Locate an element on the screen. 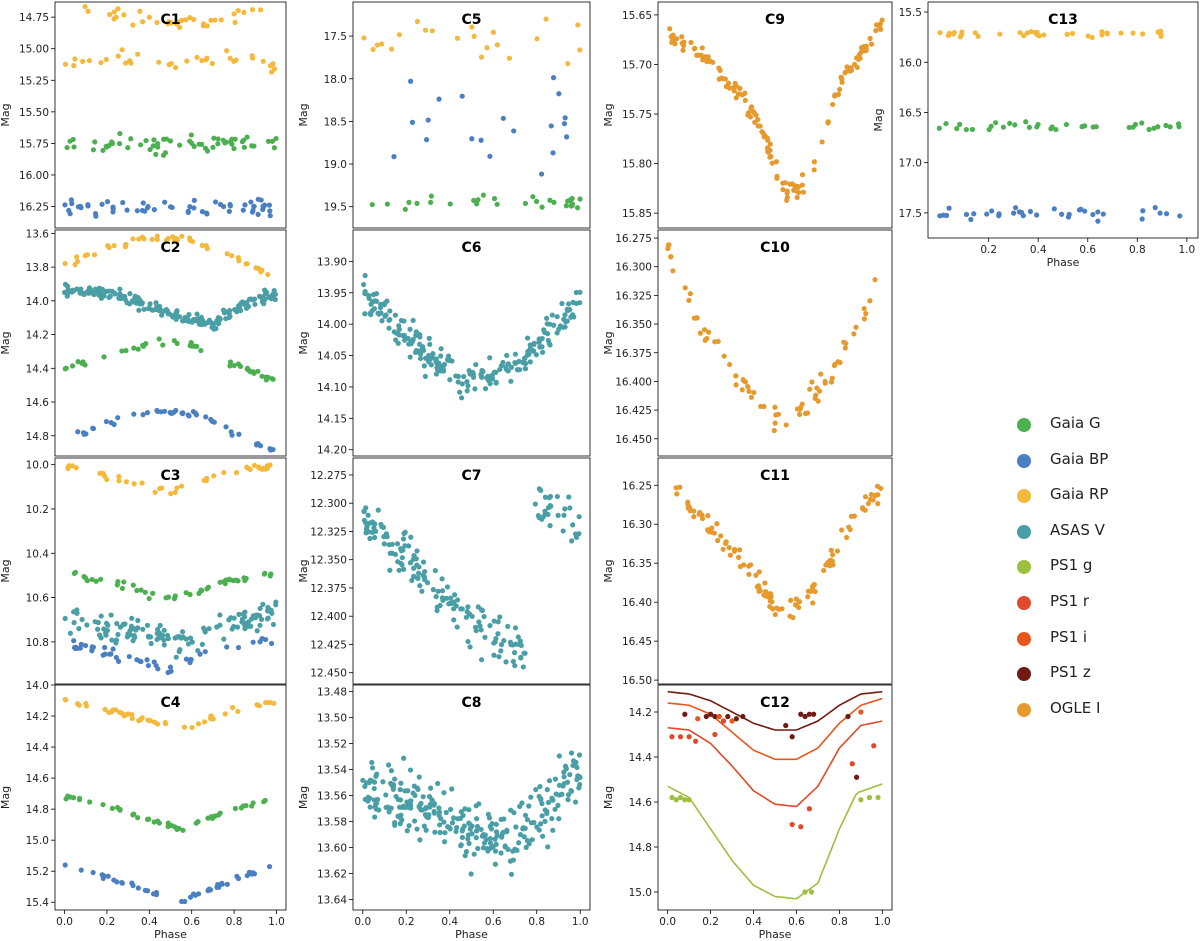 The image size is (1200, 941). panel-c11: C11 16.25 16.30 16.35 16.40 16.45 16.50 Mag is located at coordinates (747, 572).